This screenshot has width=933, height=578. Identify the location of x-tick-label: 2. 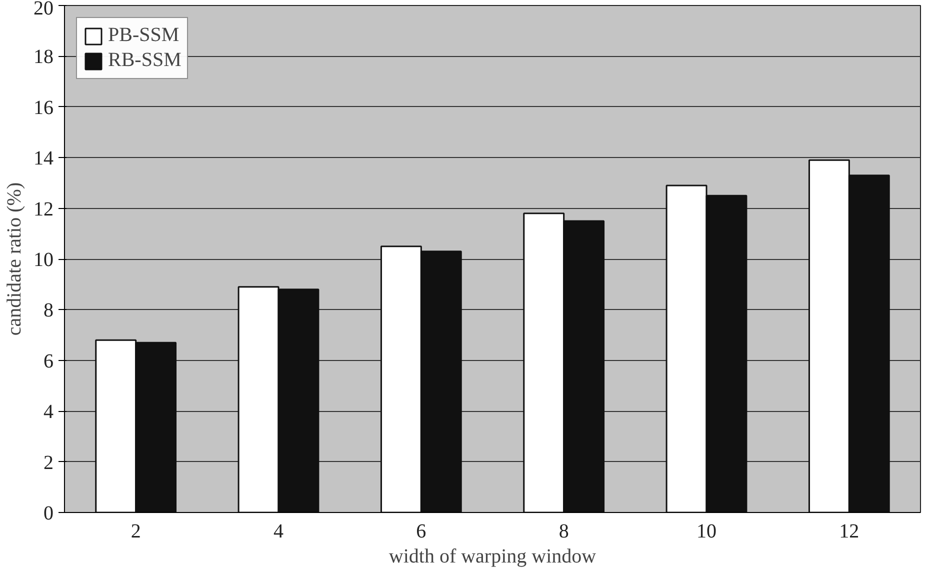
(135, 531).